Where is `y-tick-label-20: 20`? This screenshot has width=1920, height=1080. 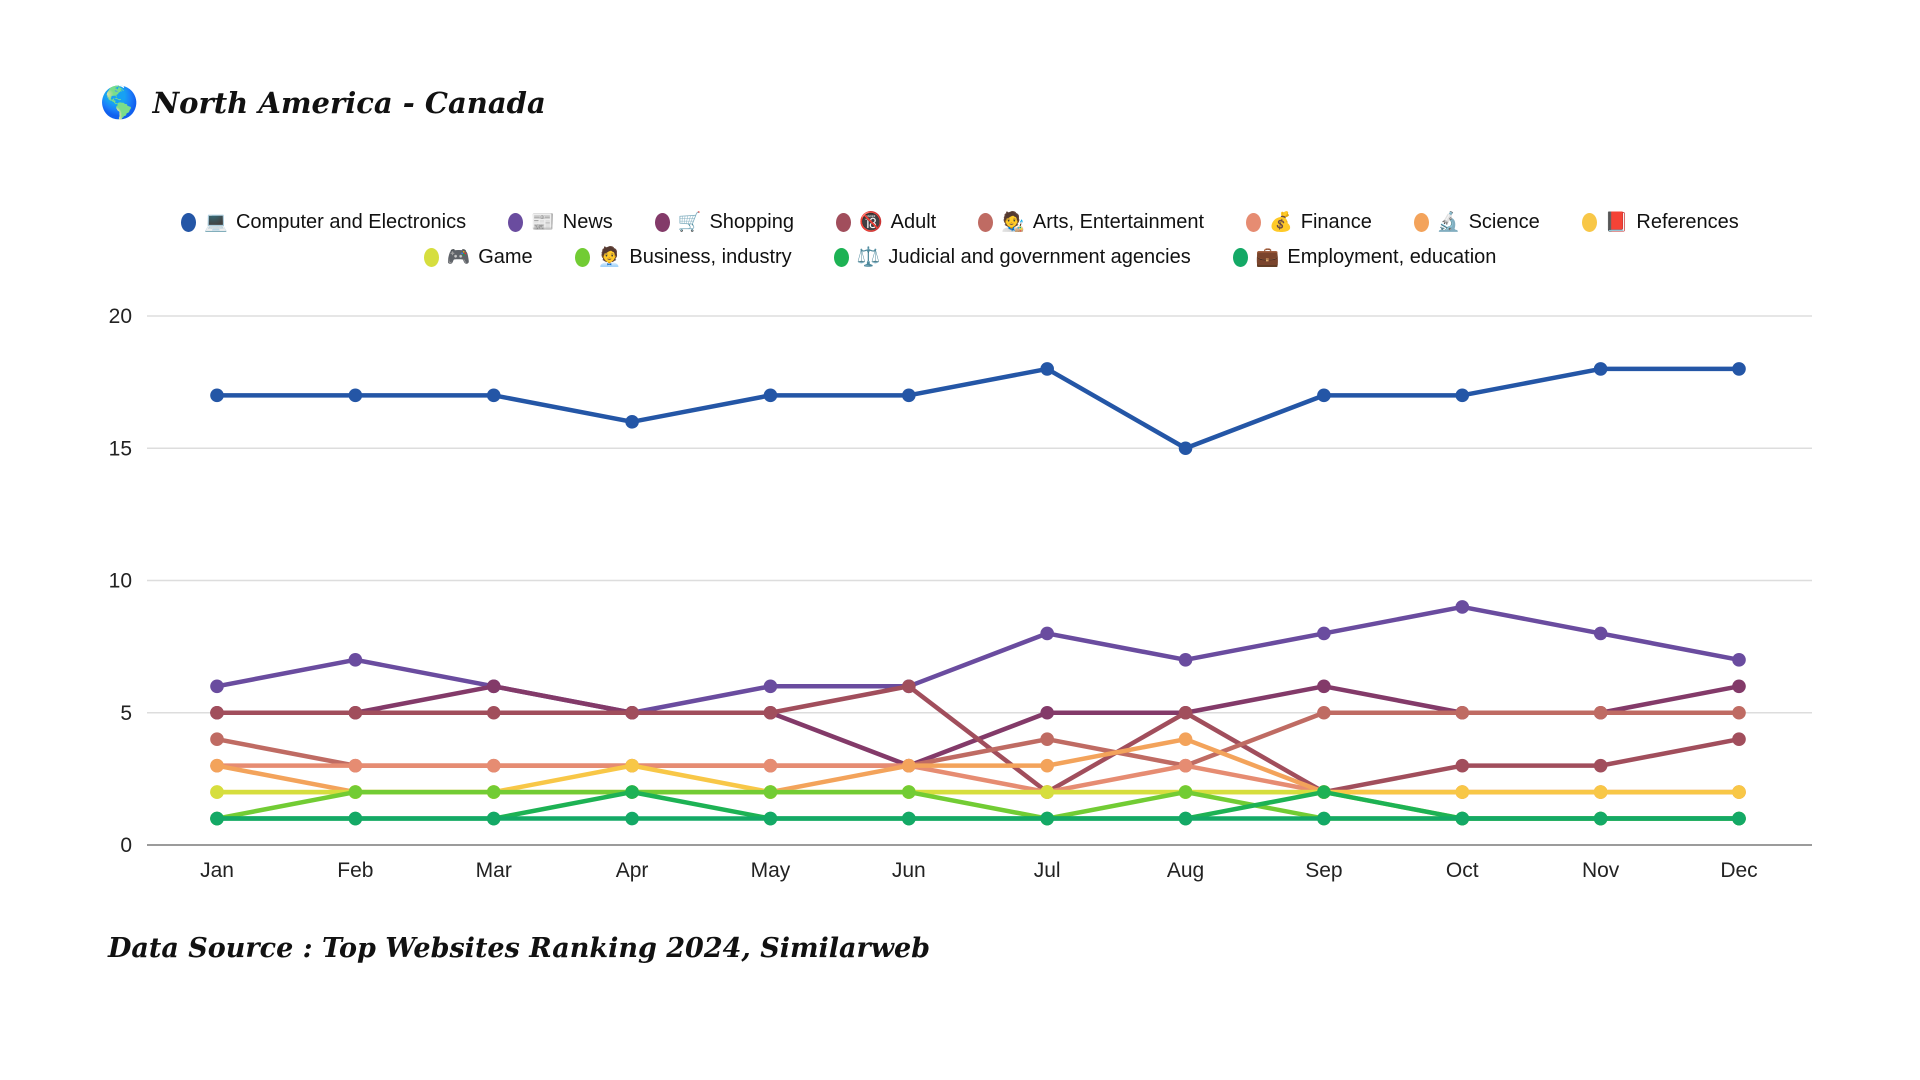
y-tick-label-20: 20 is located at coordinates (120, 316).